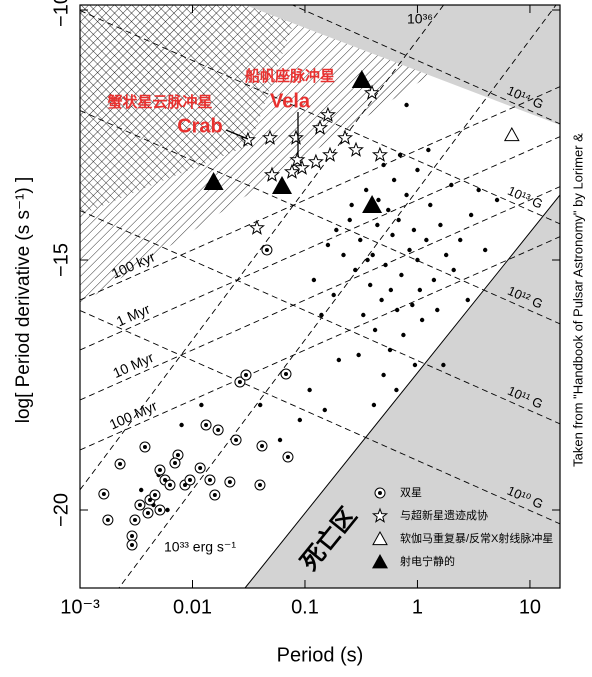 This screenshot has height=677, width=592. Describe the element at coordinates (290, 101) in the screenshot. I see `vela-label: Vela` at that location.